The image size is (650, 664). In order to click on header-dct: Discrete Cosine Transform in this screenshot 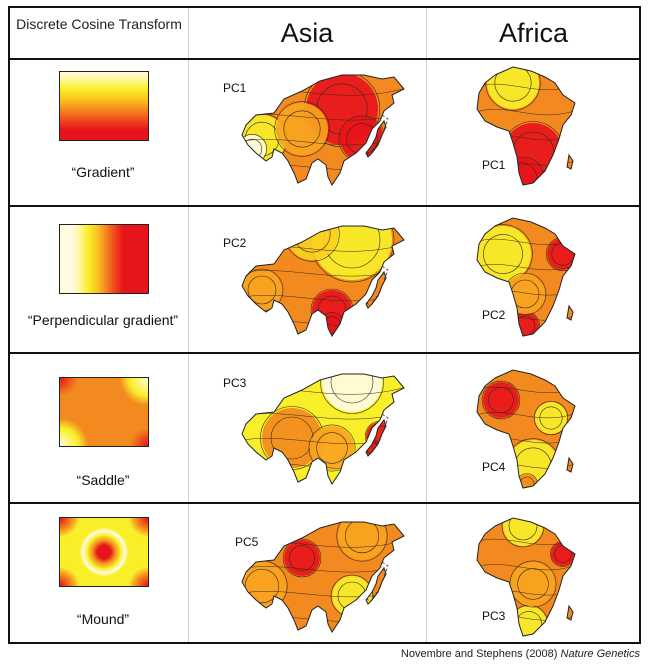, I will do `click(99, 24)`.